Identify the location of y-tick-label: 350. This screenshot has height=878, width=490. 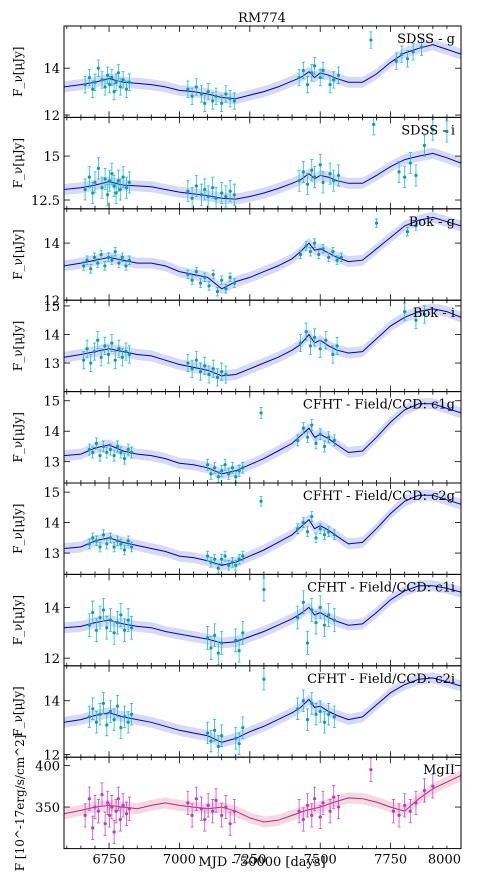
(47, 808).